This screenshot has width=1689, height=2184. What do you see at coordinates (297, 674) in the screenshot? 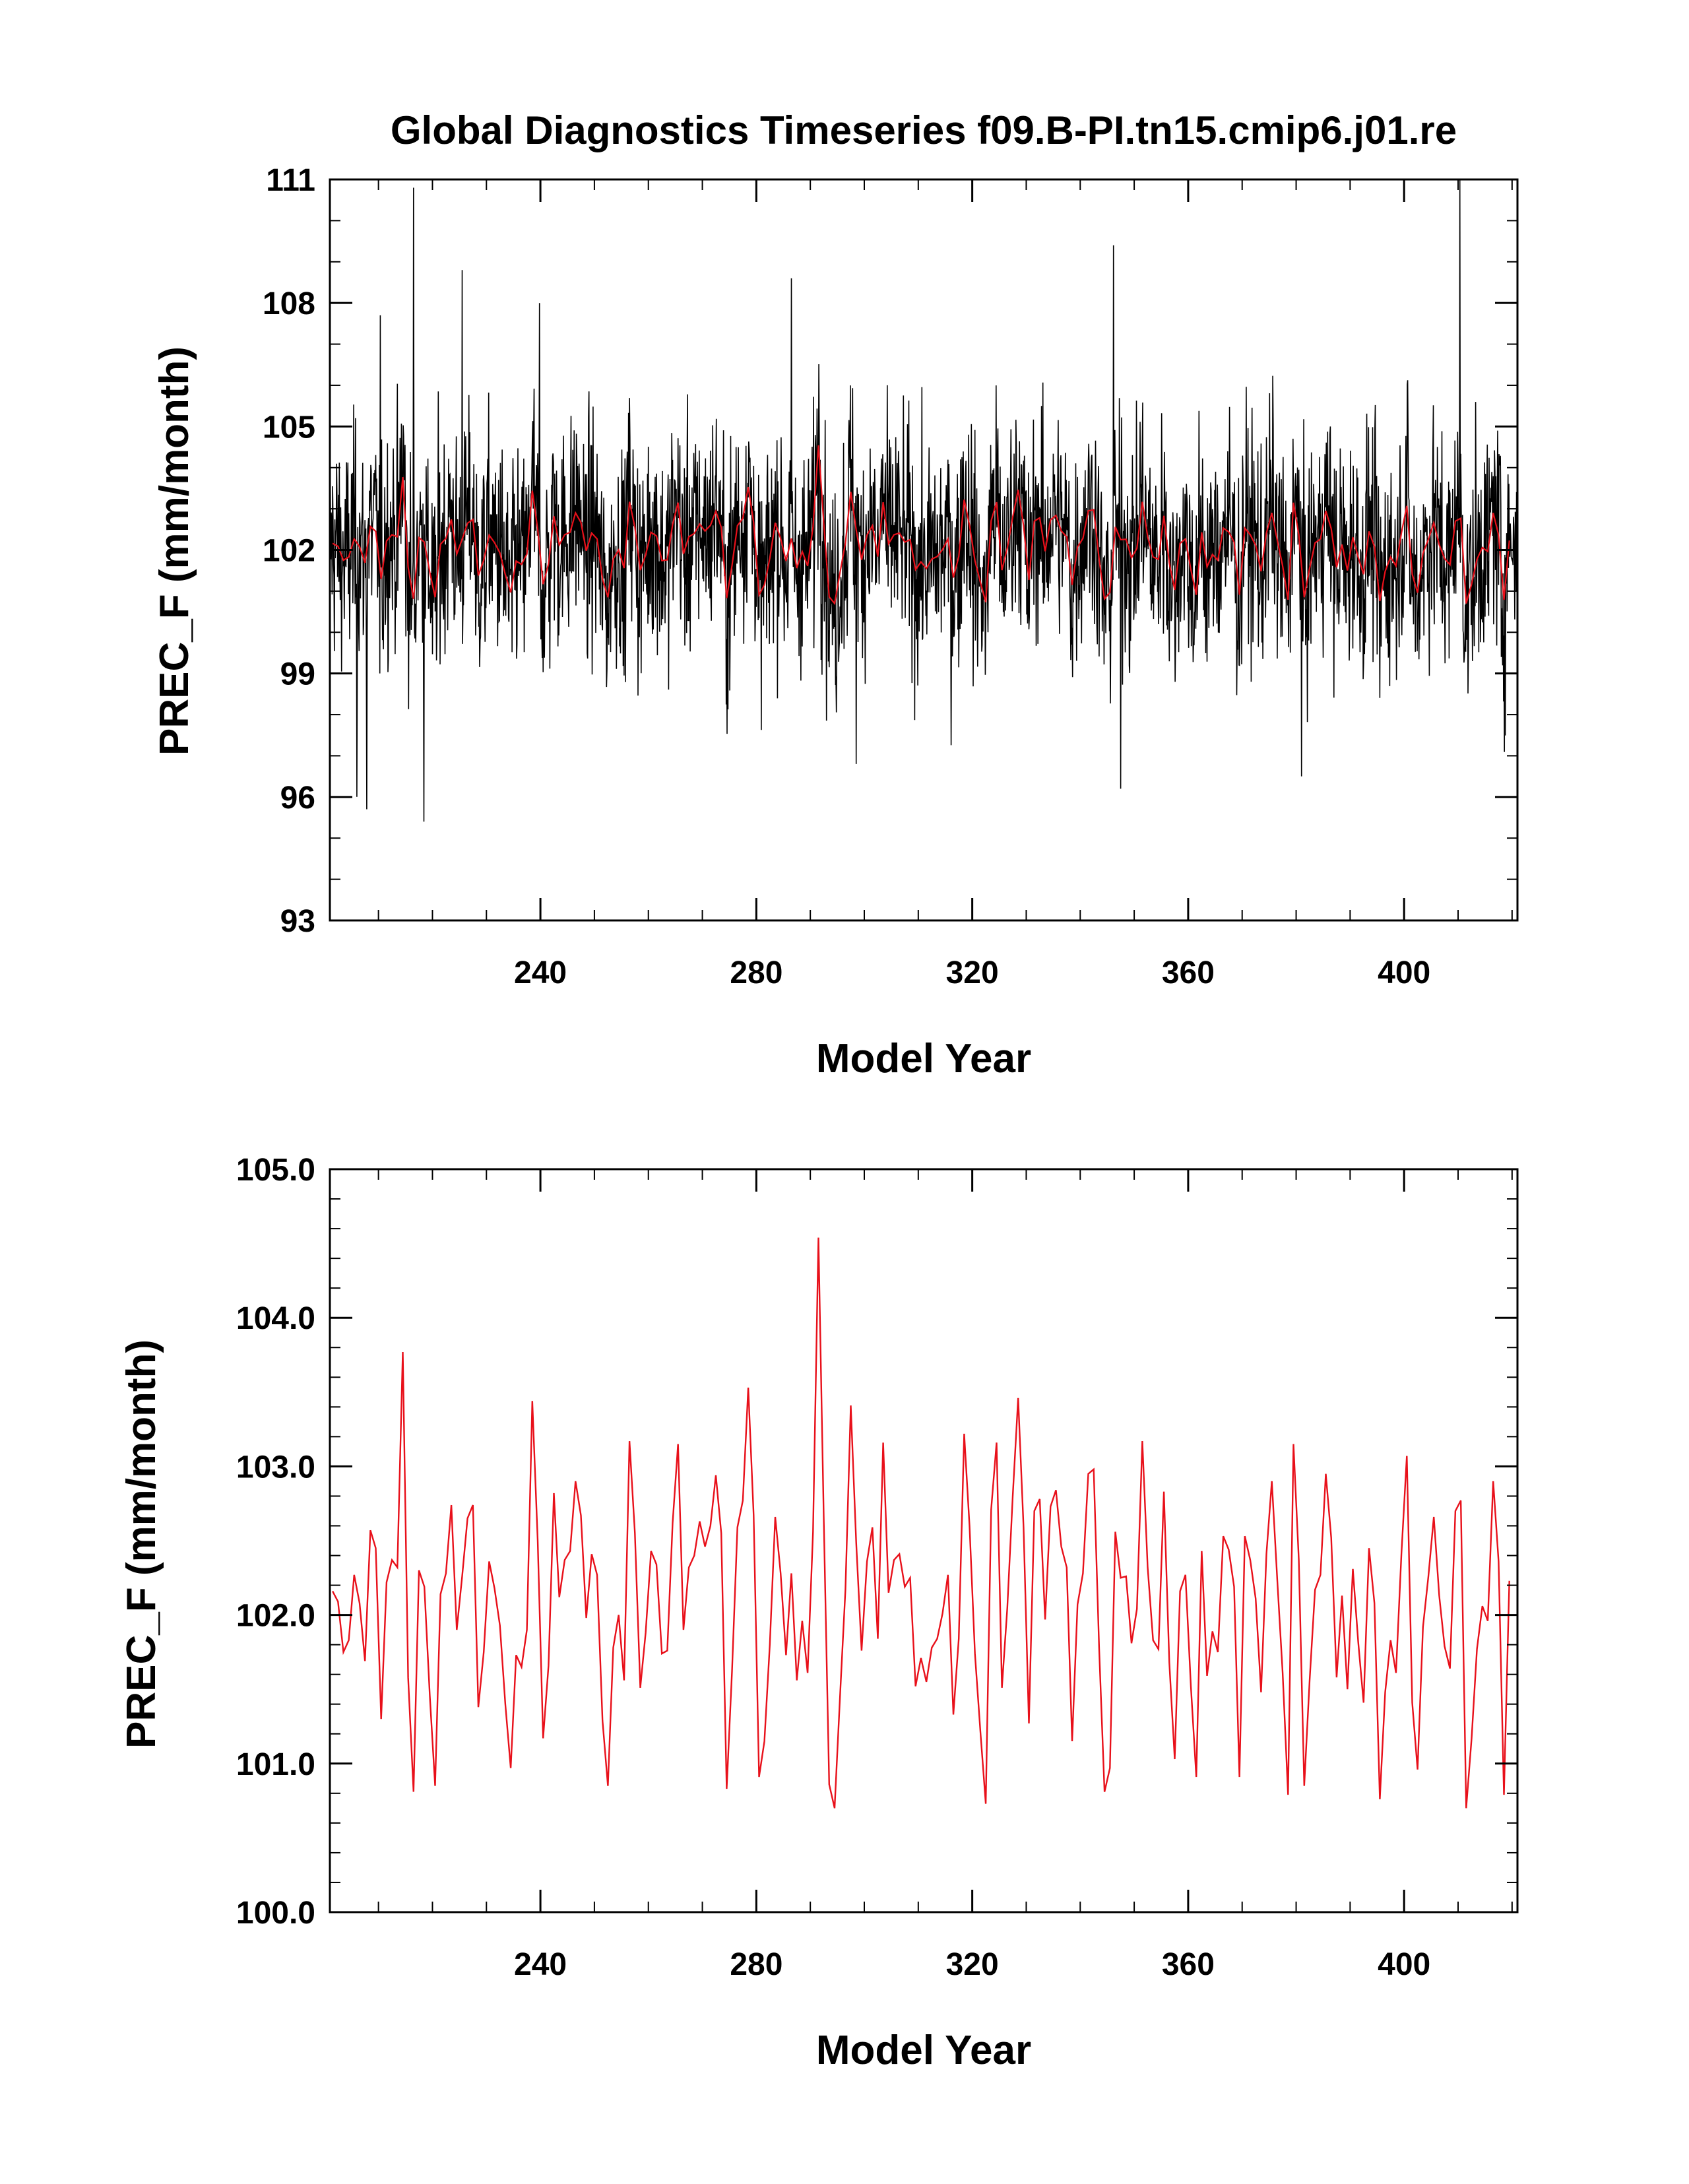
I see `y-tick-label: 99` at bounding box center [297, 674].